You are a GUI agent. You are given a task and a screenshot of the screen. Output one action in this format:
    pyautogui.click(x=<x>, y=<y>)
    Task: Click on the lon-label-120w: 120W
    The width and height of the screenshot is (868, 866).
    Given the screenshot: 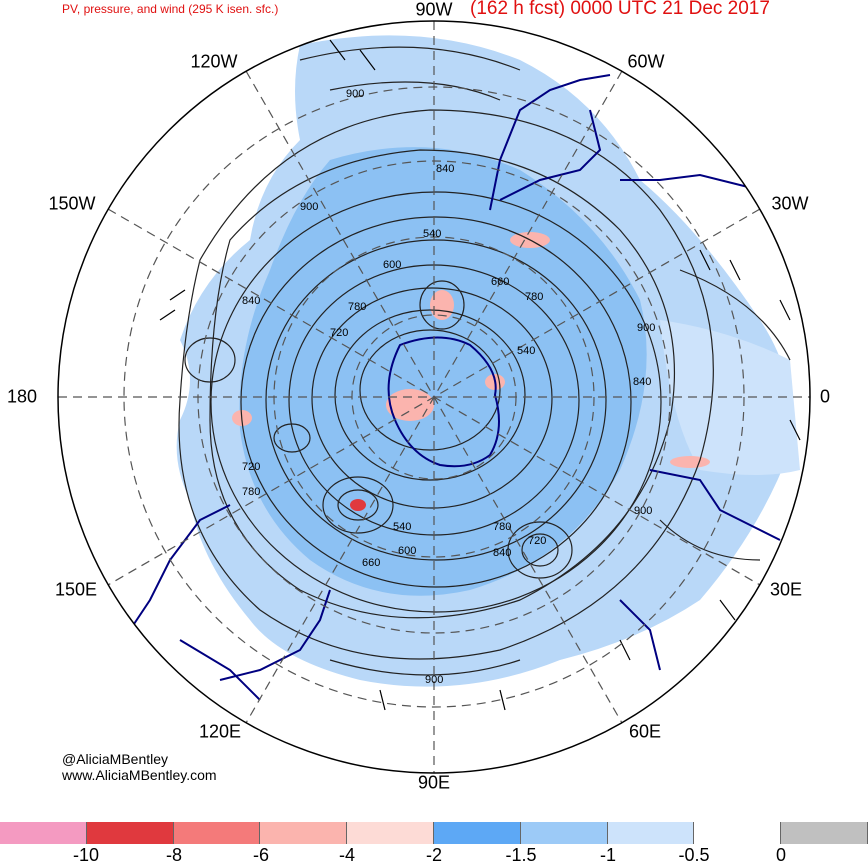 What is the action you would take?
    pyautogui.click(x=214, y=61)
    